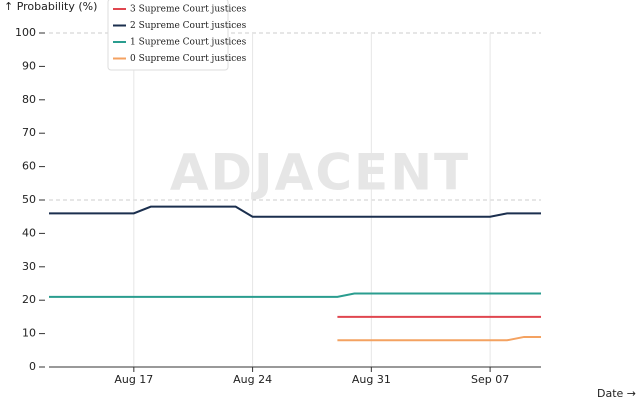 The width and height of the screenshot is (640, 400). Describe the element at coordinates (320, 173) in the screenshot. I see `watermark: ADJACENT` at that location.